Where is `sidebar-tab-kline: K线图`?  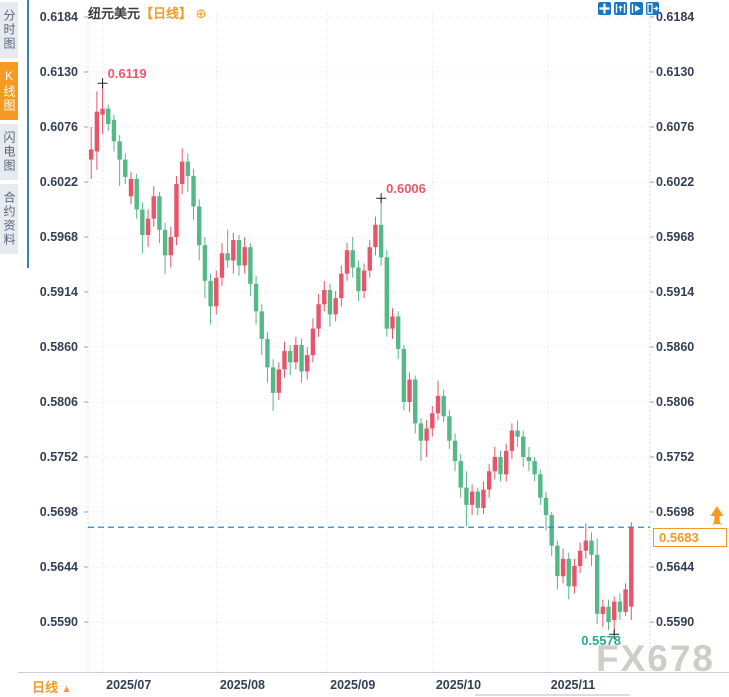
sidebar-tab-kline: K线图 is located at coordinates (9, 91).